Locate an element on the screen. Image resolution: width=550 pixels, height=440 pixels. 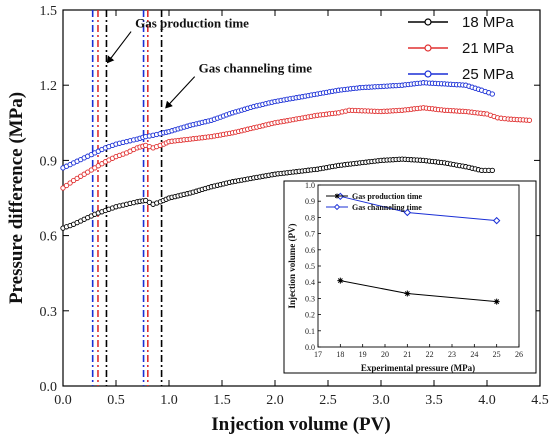
inset-y-axis-title: Injection volume (PV) is located at coordinates (292, 266).